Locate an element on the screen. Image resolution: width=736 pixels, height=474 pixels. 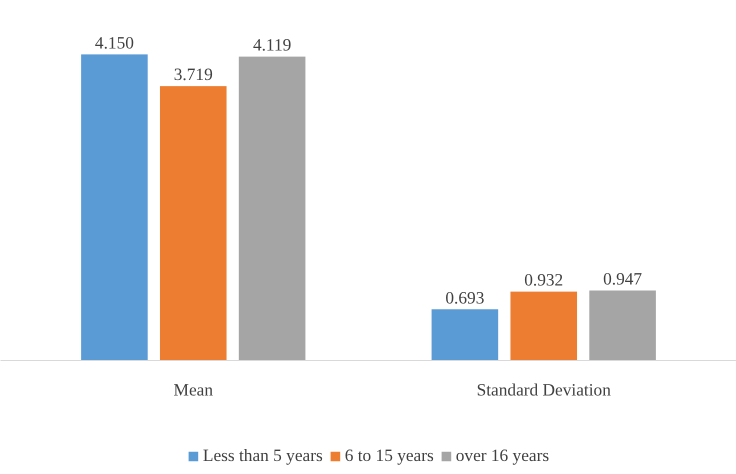
legend-label: Less than 5 years is located at coordinates (262, 456).